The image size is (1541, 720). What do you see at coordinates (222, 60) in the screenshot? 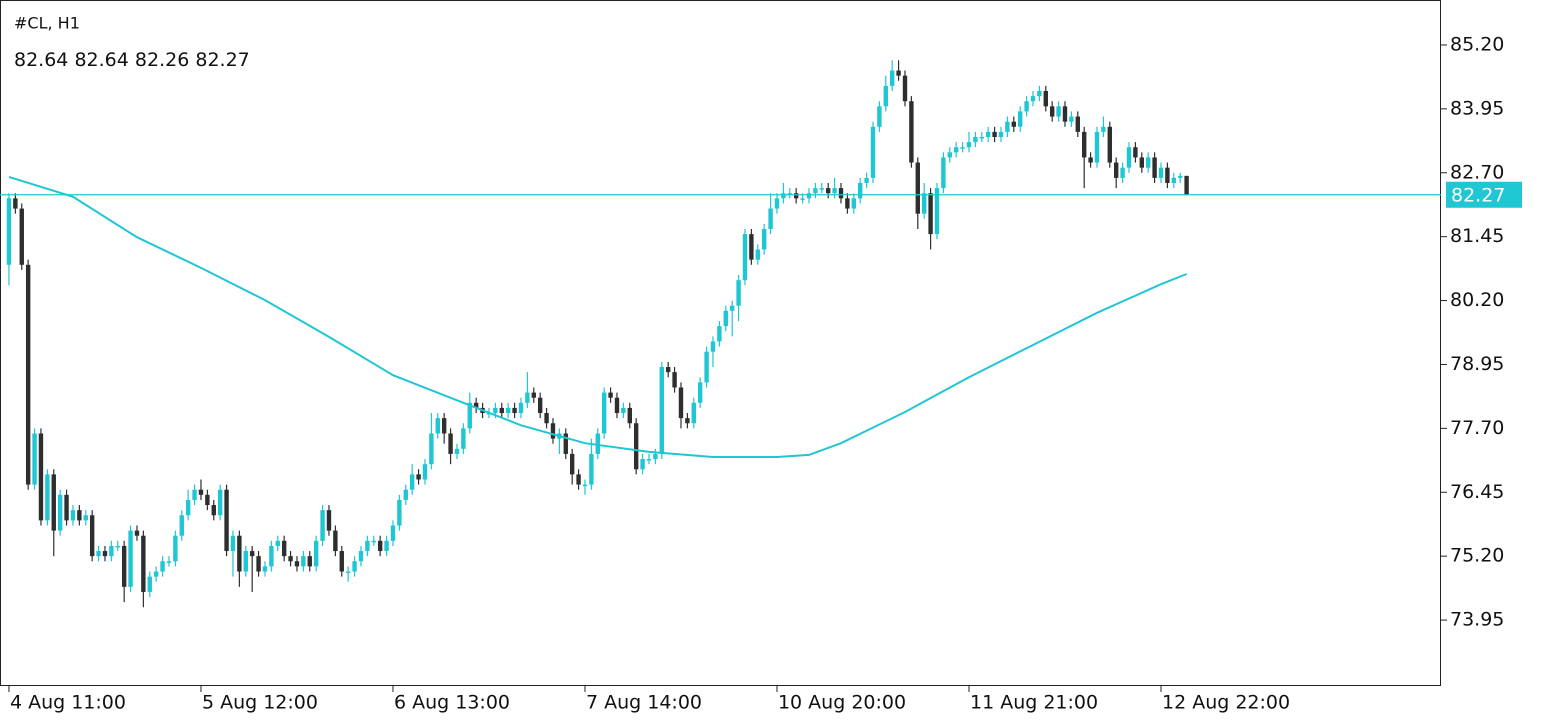
I see `close-value: 82.27` at bounding box center [222, 60].